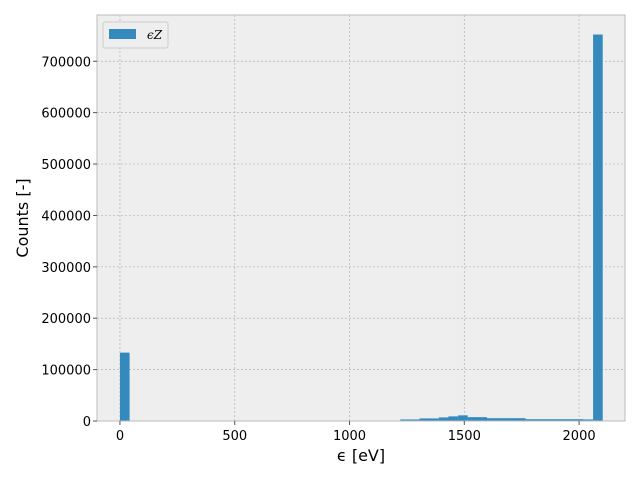  What do you see at coordinates (234, 436) in the screenshot?
I see `x-tick-label: 500` at bounding box center [234, 436].